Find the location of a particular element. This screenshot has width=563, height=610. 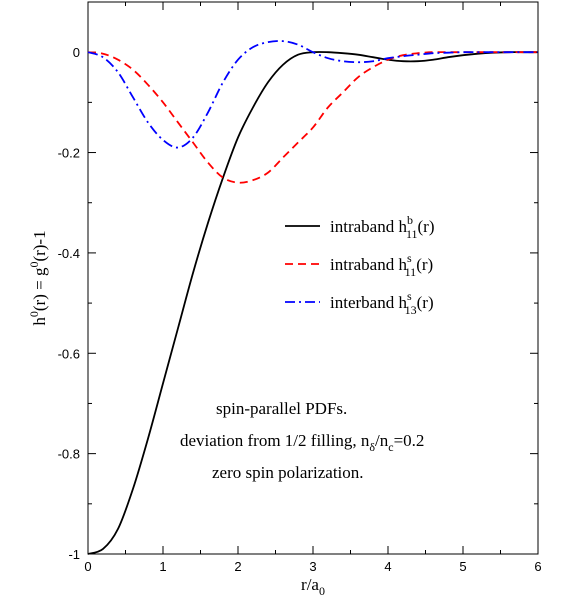

x-tick-label: 5 is located at coordinates (462, 566).